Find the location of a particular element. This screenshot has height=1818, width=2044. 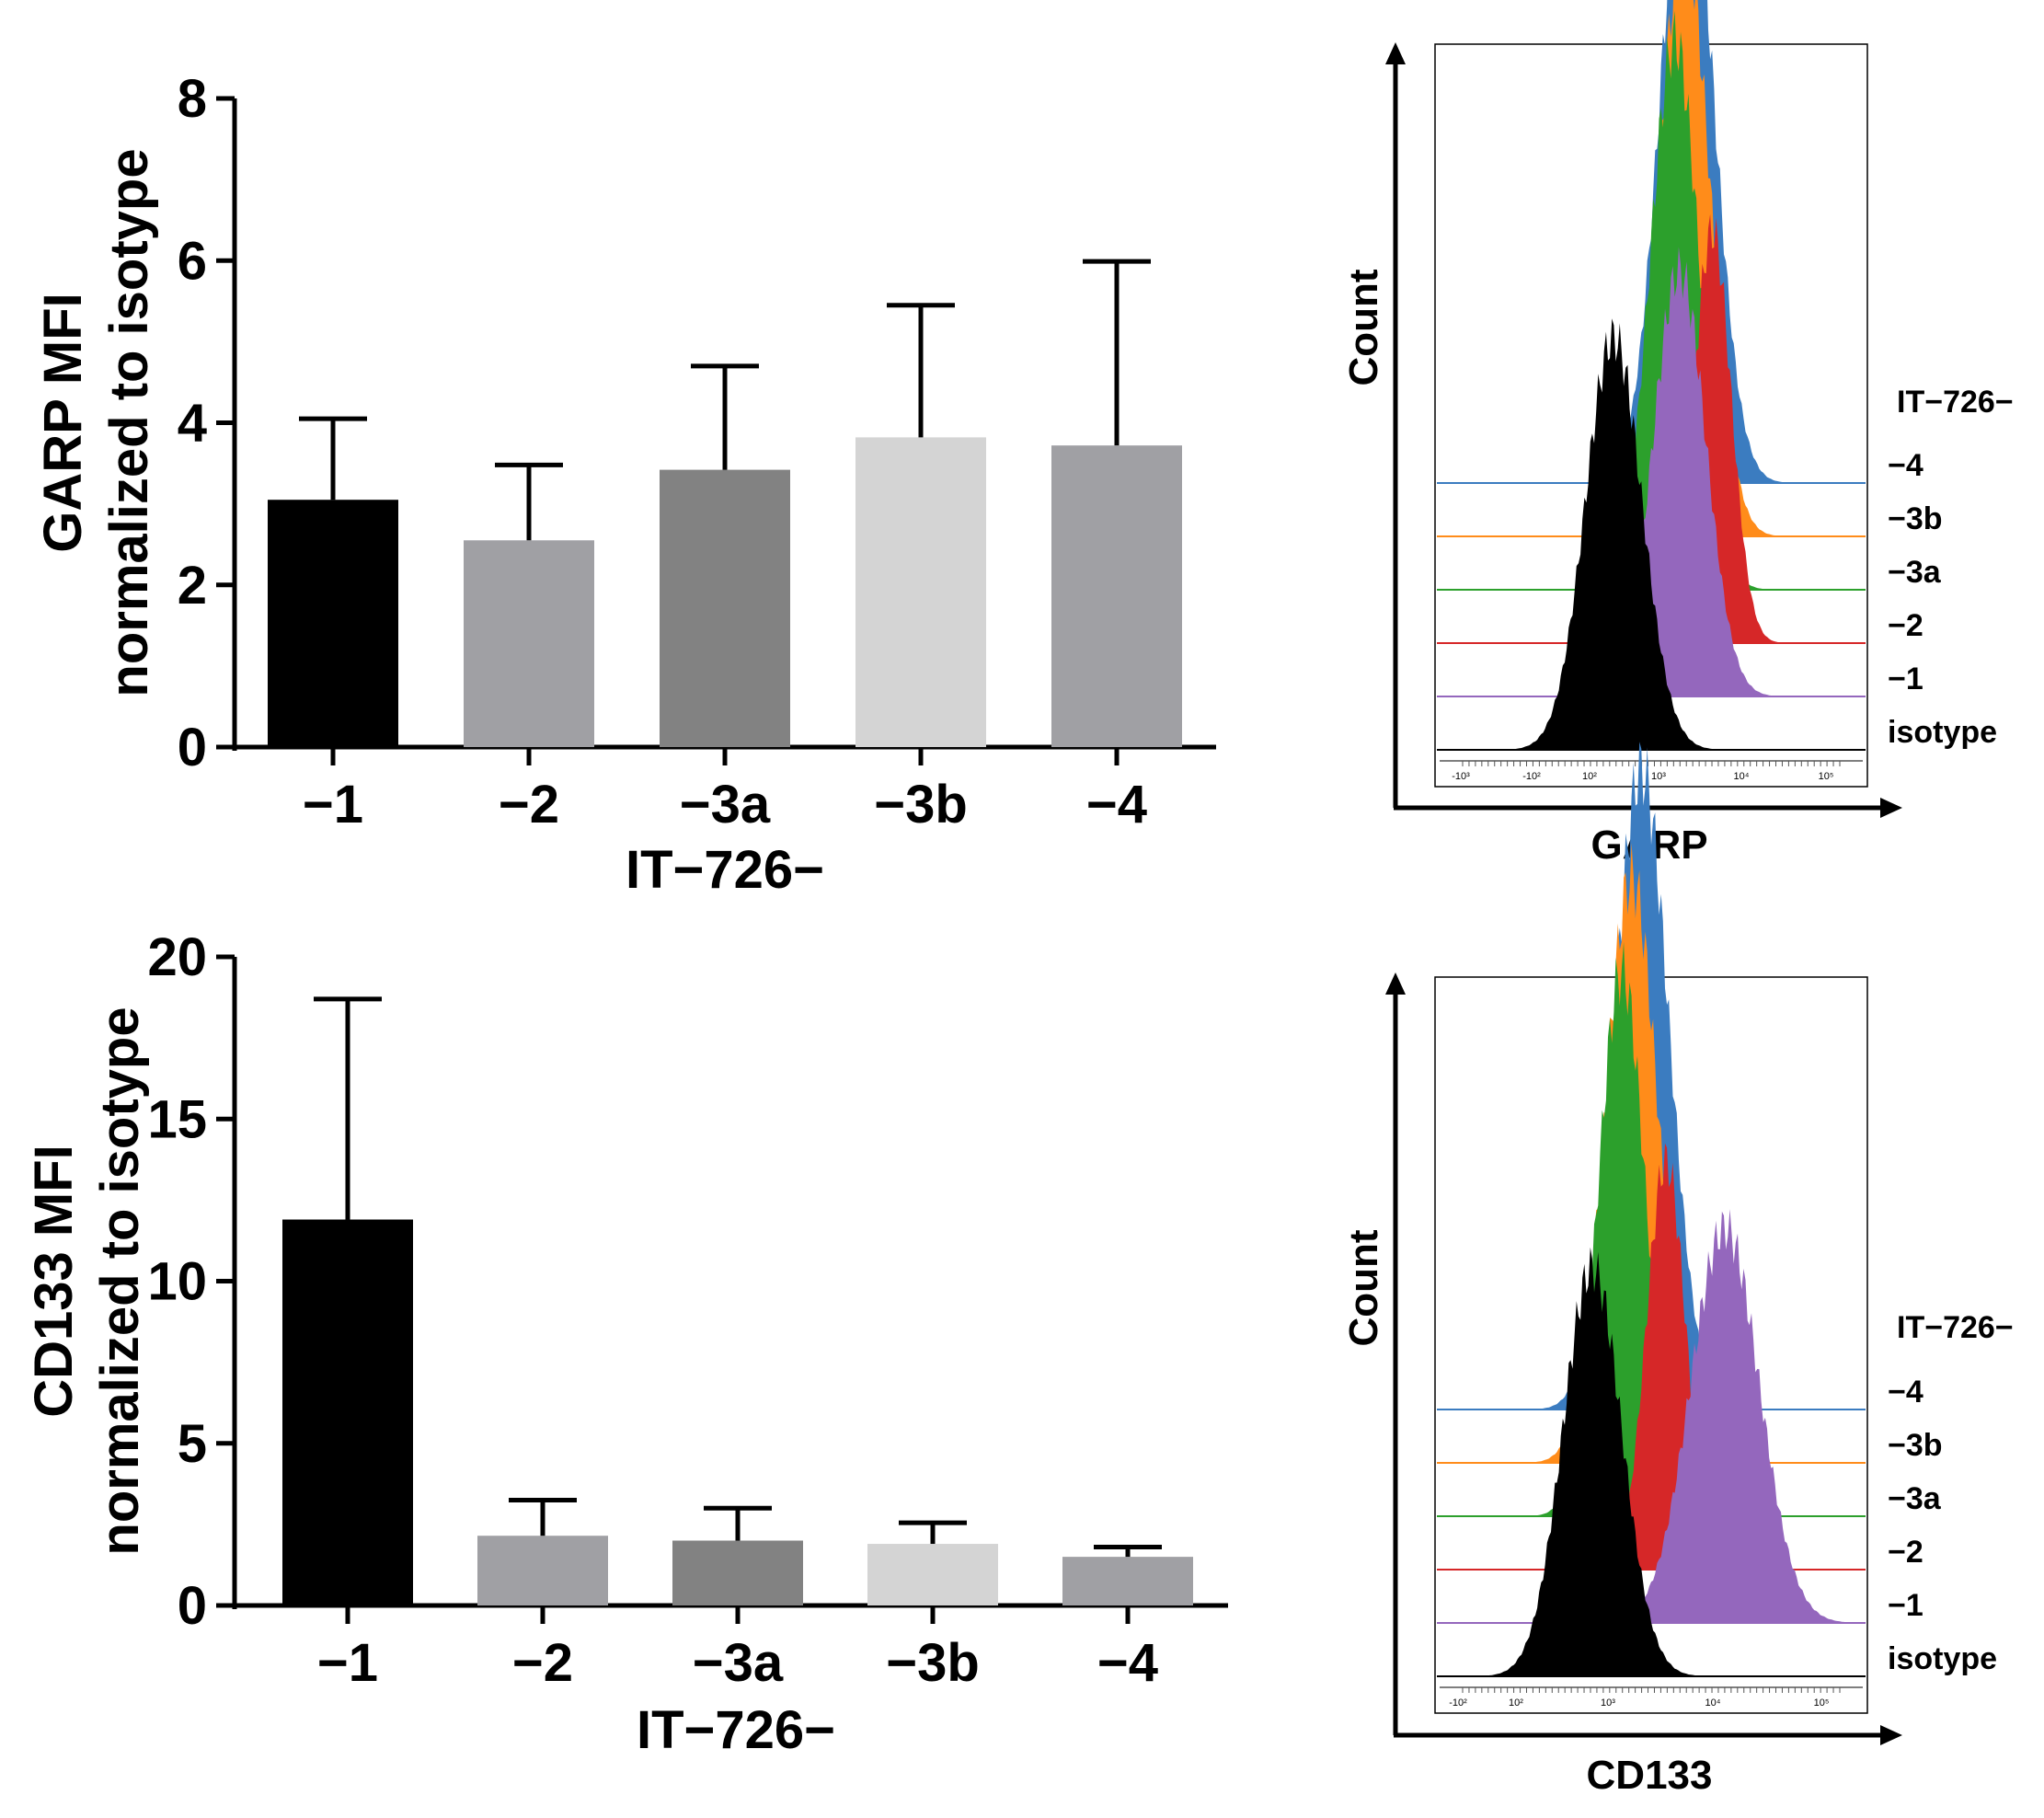

hist-frame is located at coordinates (1651, 415).